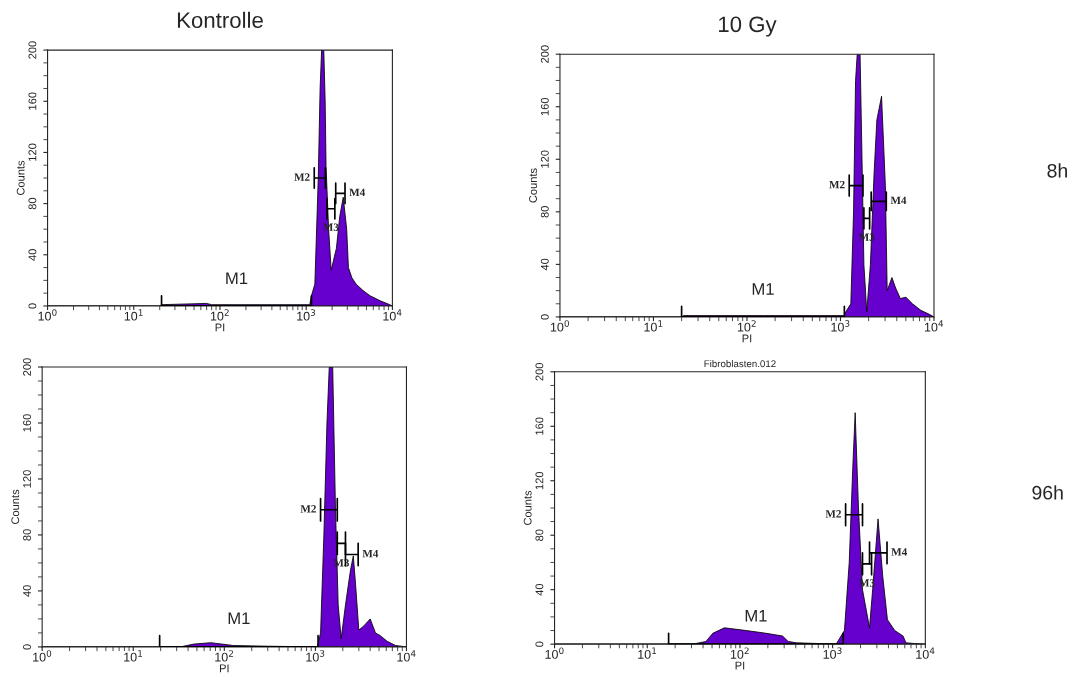 Image resolution: width=1081 pixels, height=686 pixels. I want to click on chart-title: 10 Gy, so click(748, 26).